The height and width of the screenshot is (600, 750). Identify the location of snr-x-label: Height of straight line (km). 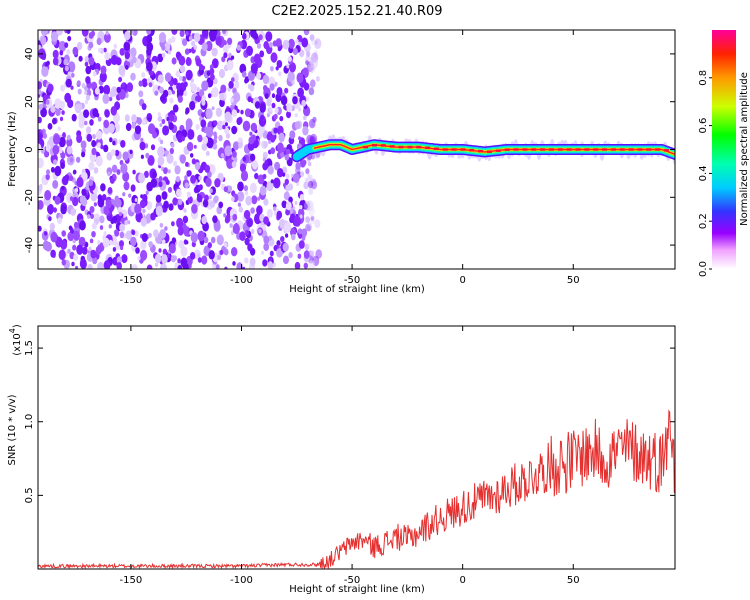
(357, 589).